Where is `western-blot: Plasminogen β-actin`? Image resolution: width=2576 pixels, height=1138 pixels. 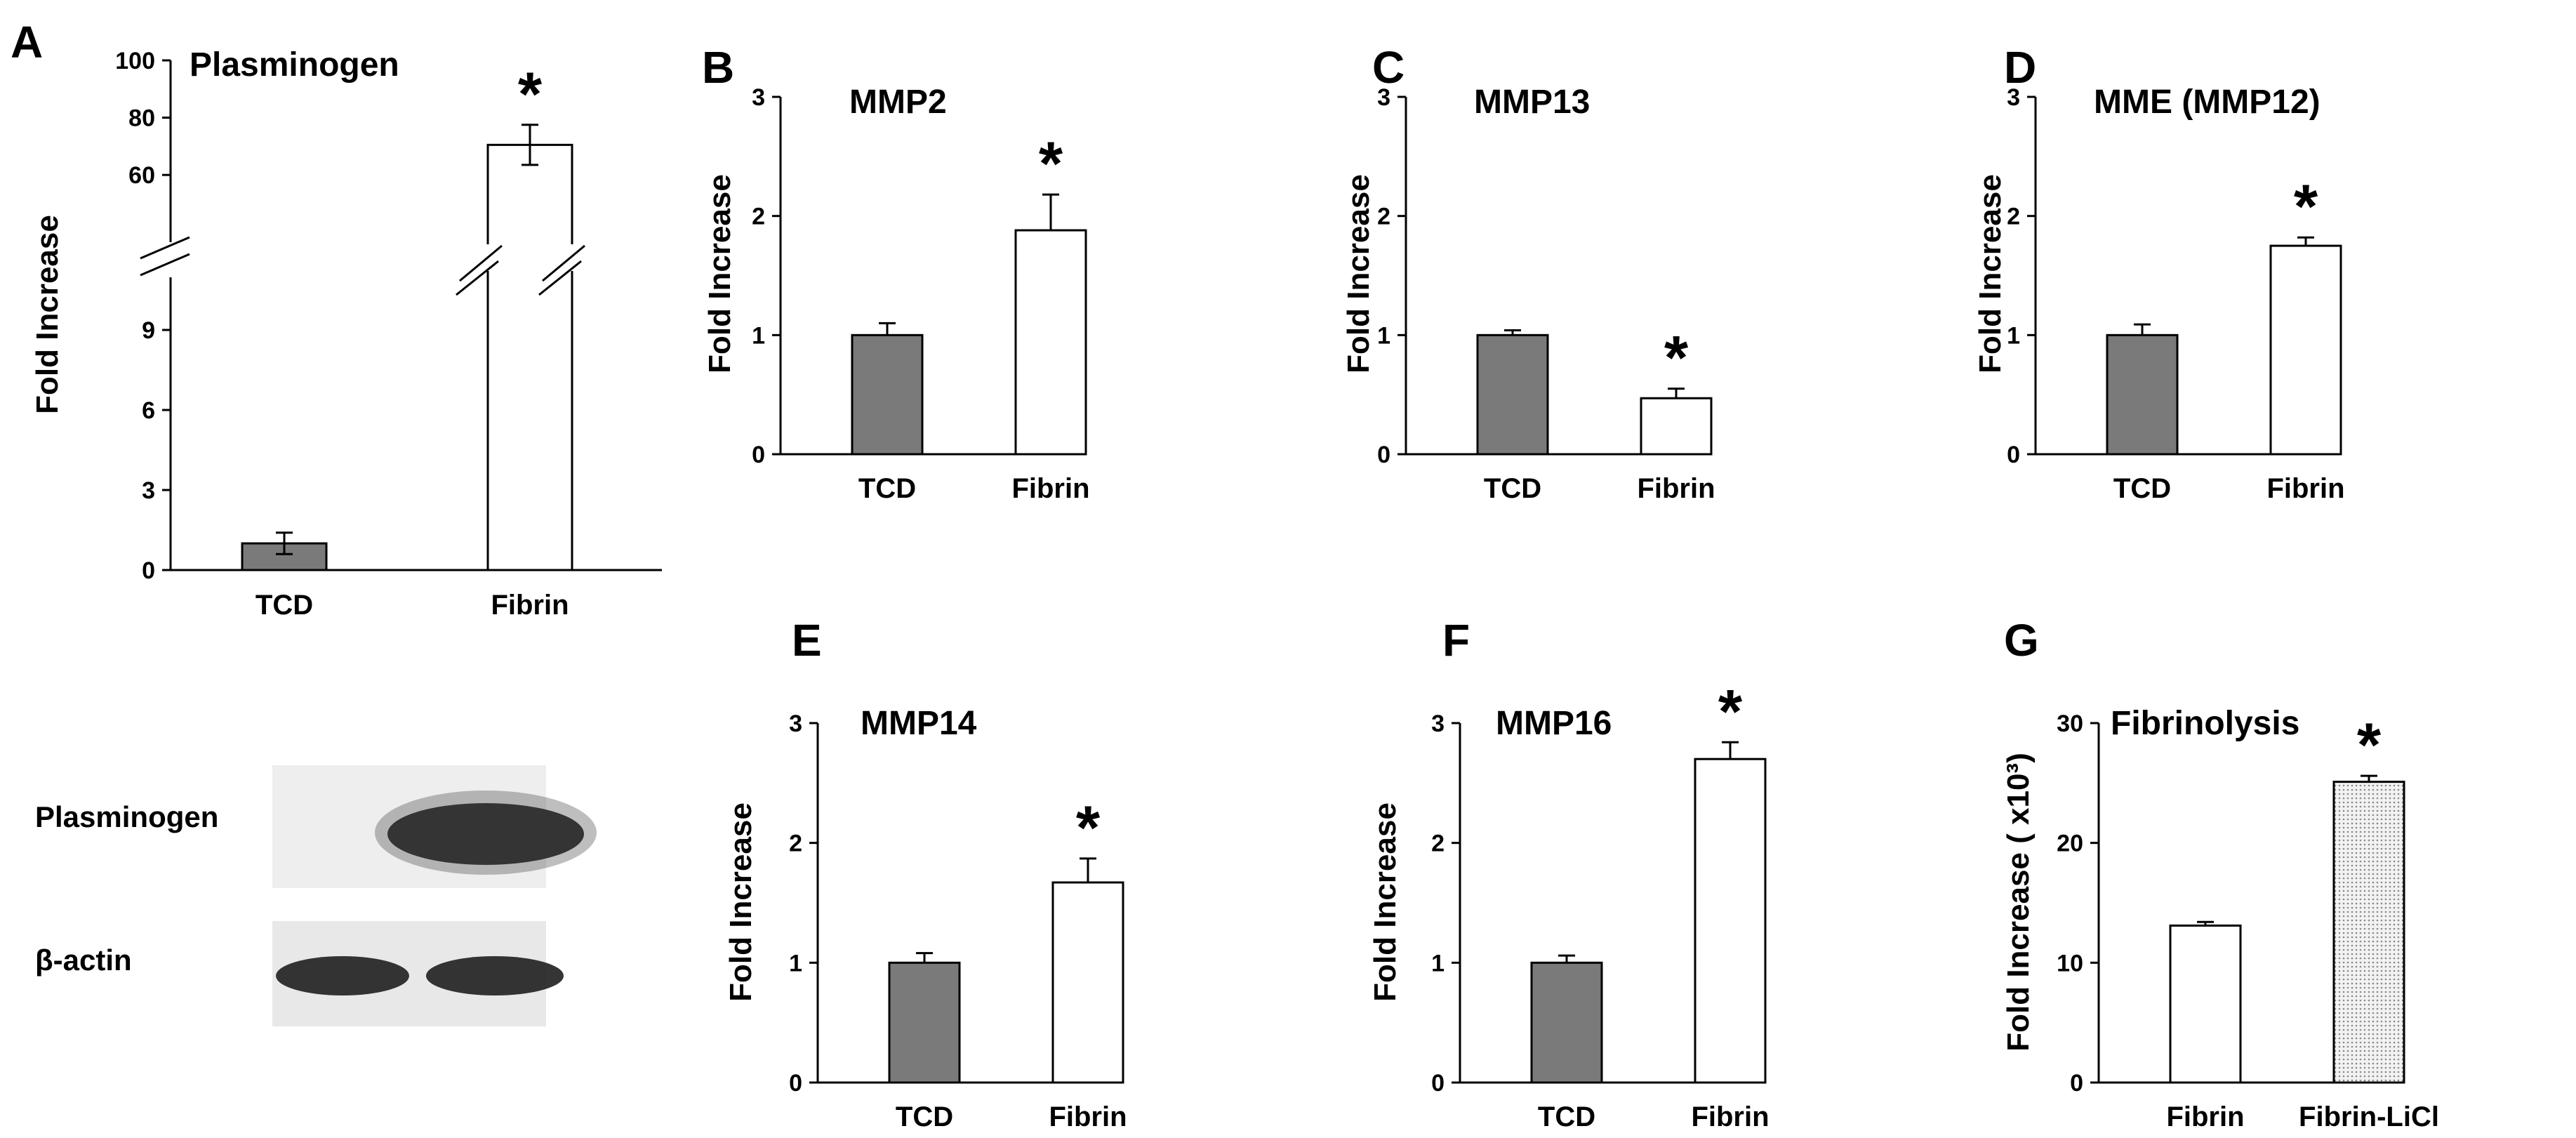
western-blot: Plasminogen β-actin is located at coordinates (316, 895).